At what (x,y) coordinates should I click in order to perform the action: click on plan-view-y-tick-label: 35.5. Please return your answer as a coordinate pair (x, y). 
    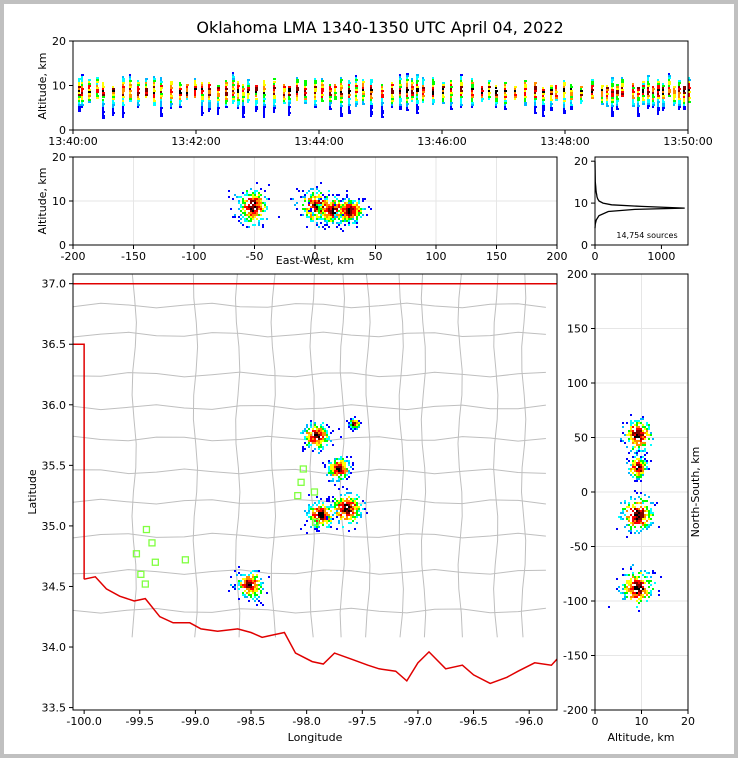
    Looking at the image, I should click on (54, 465).